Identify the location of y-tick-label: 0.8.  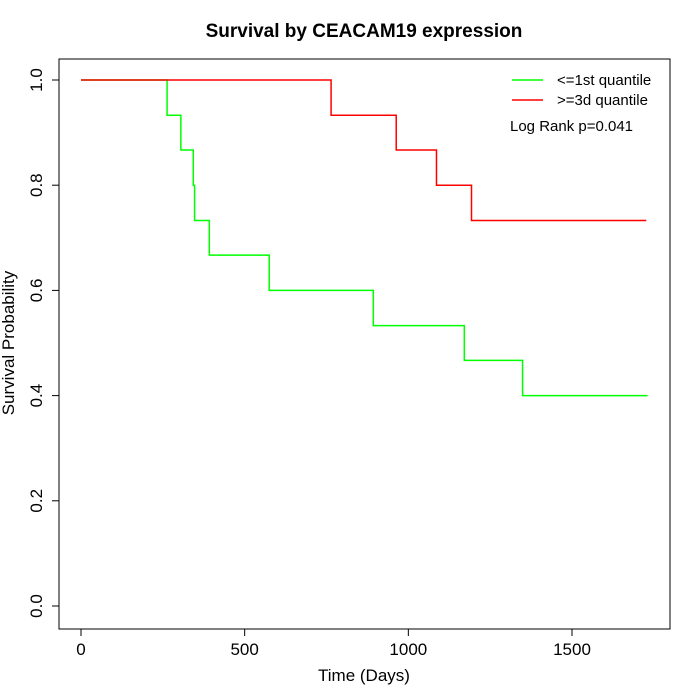
(36, 185).